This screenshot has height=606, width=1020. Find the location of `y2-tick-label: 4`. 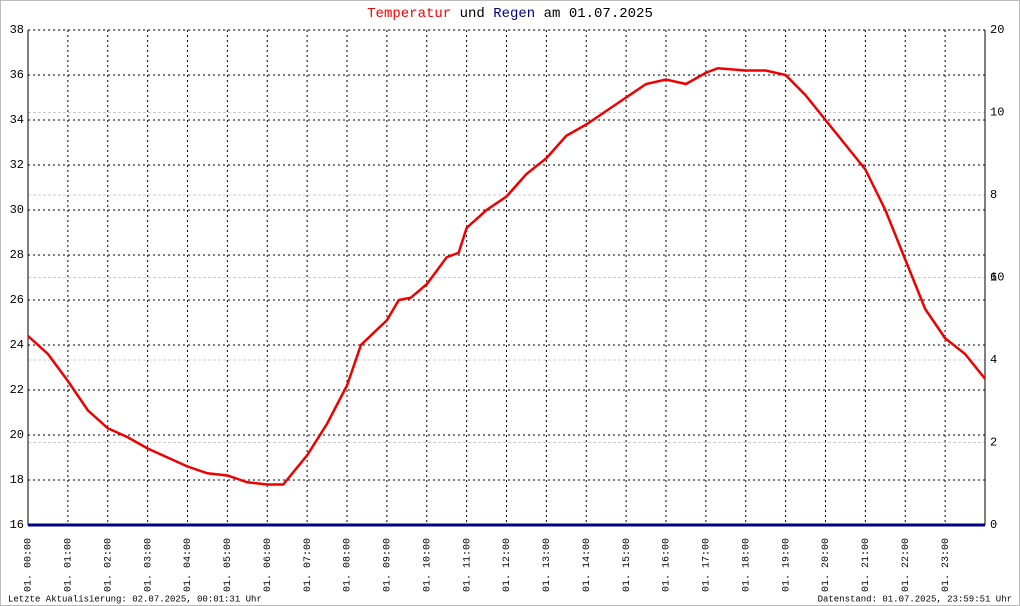

y2-tick-label: 4 is located at coordinates (993, 360).